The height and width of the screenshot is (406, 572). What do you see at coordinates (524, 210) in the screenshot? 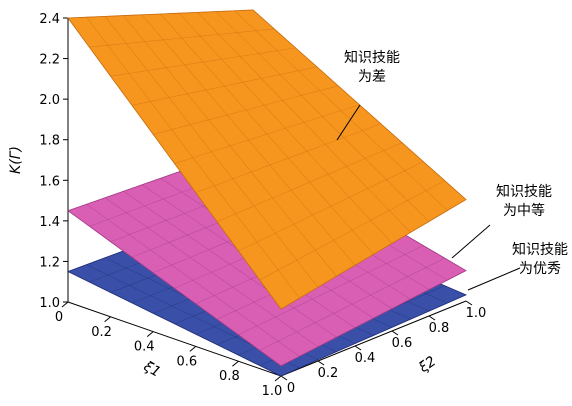
I see `annotation-text: 为中等` at bounding box center [524, 210].